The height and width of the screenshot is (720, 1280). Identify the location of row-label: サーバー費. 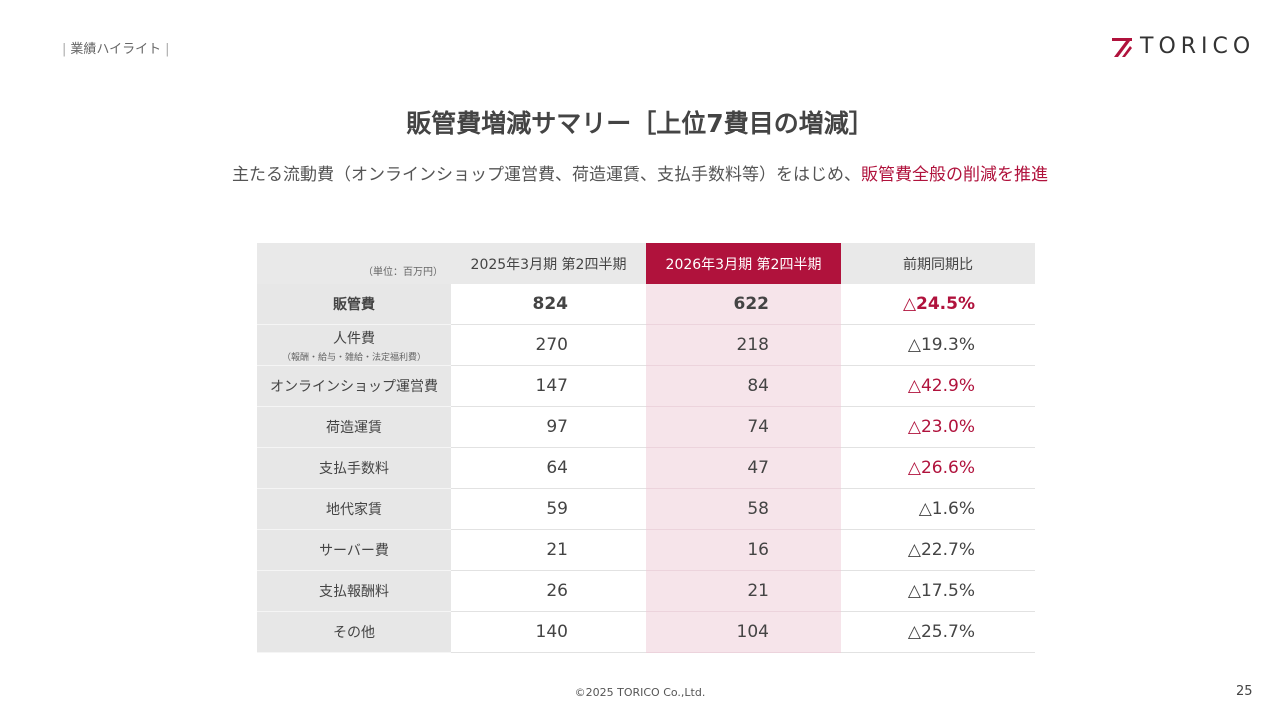
(354, 551).